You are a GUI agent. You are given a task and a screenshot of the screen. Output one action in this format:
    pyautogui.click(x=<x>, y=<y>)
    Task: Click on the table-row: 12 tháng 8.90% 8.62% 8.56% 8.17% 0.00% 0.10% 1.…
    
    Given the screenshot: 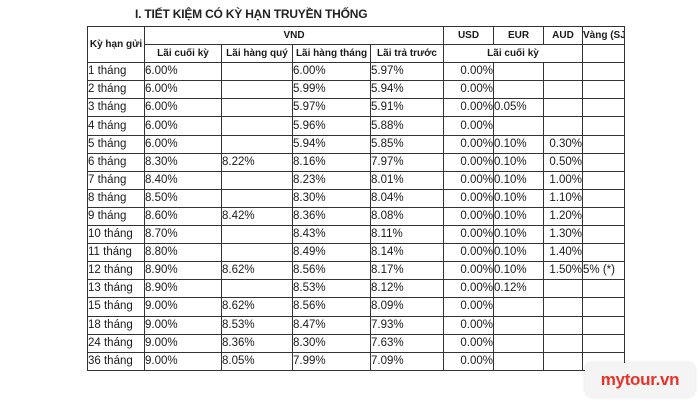 What is the action you would take?
    pyautogui.click(x=356, y=271)
    